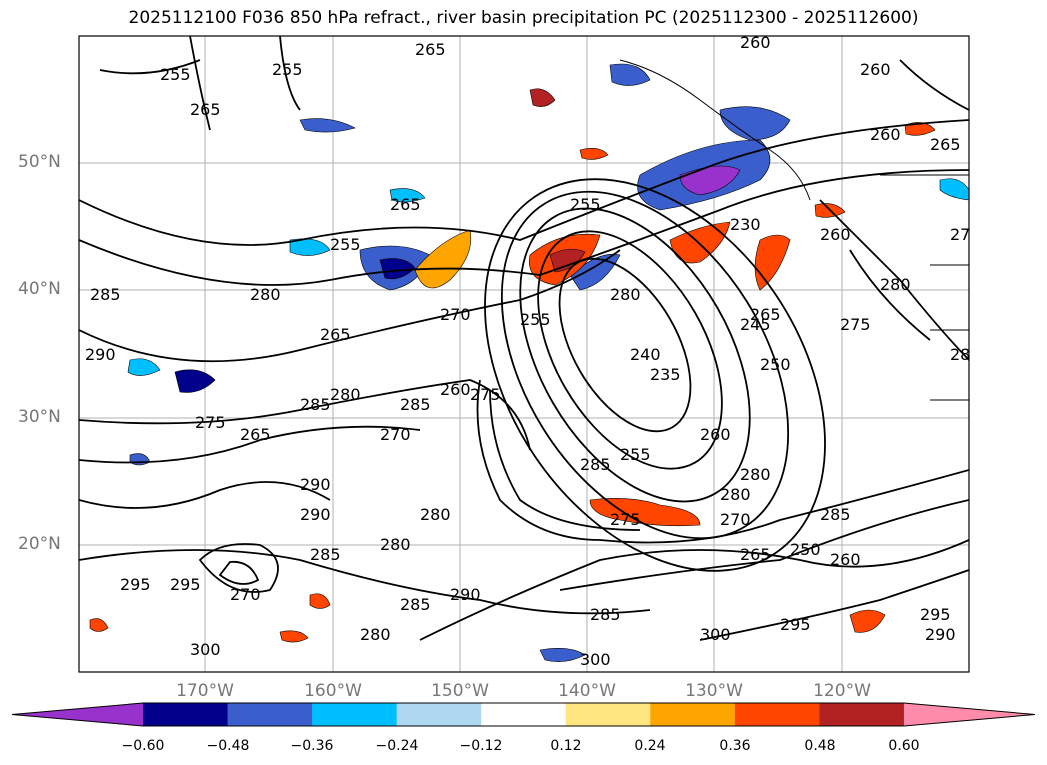 This screenshot has height=765, width=1047. I want to click on lon-label-140w: 140°W, so click(587, 691).